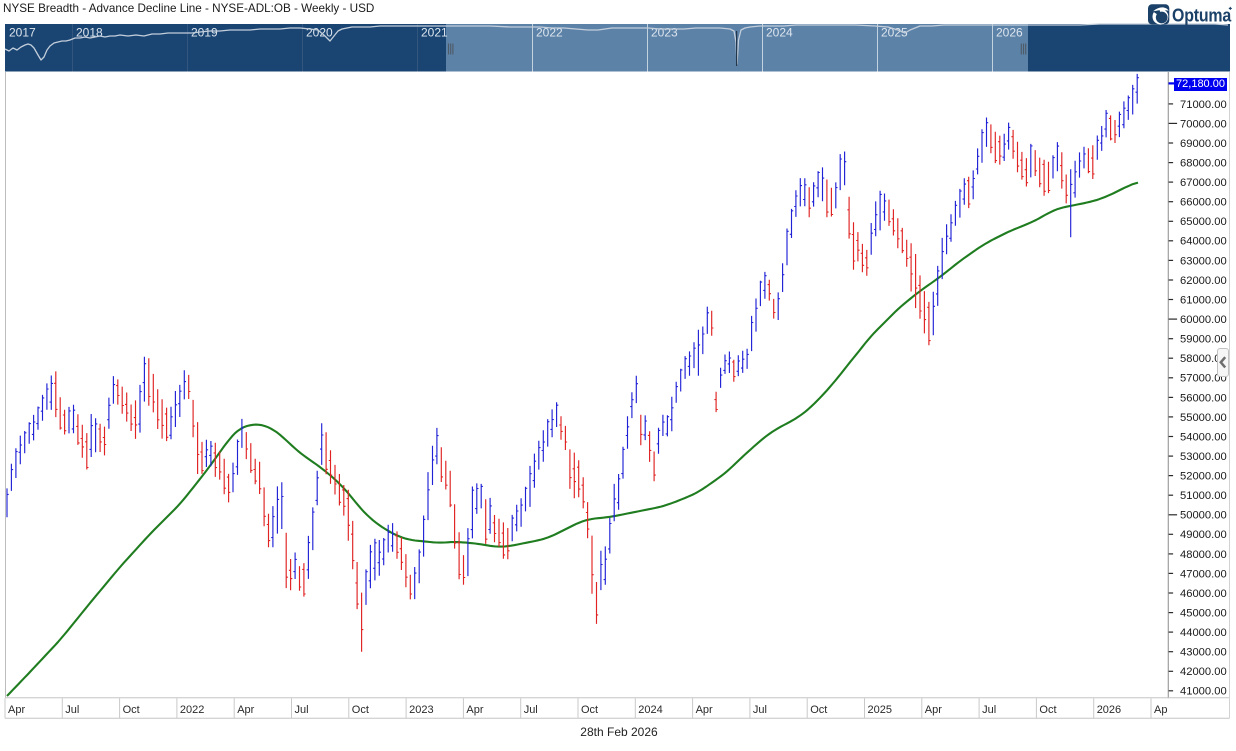  Describe the element at coordinates (1203, 672) in the screenshot. I see `svg-text: 42000.00` at that location.